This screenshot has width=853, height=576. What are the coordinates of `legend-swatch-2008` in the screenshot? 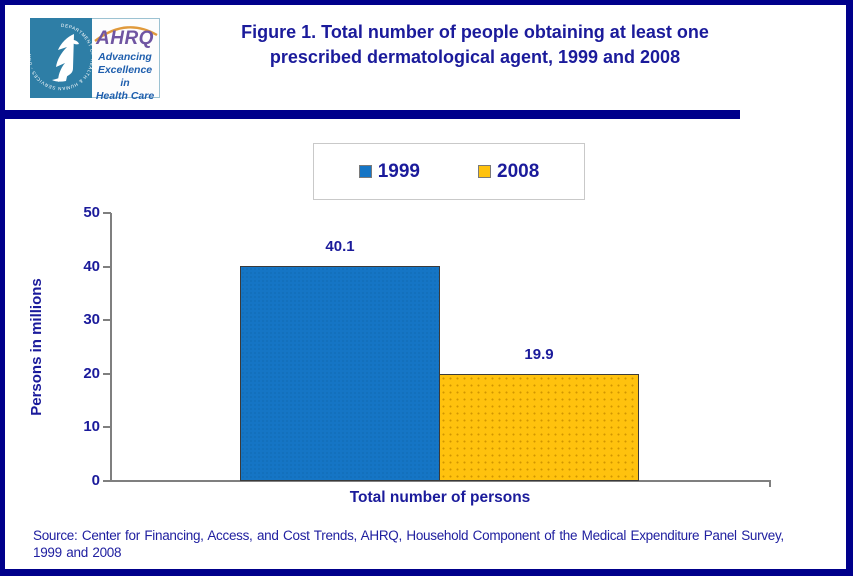 It's located at (484, 171).